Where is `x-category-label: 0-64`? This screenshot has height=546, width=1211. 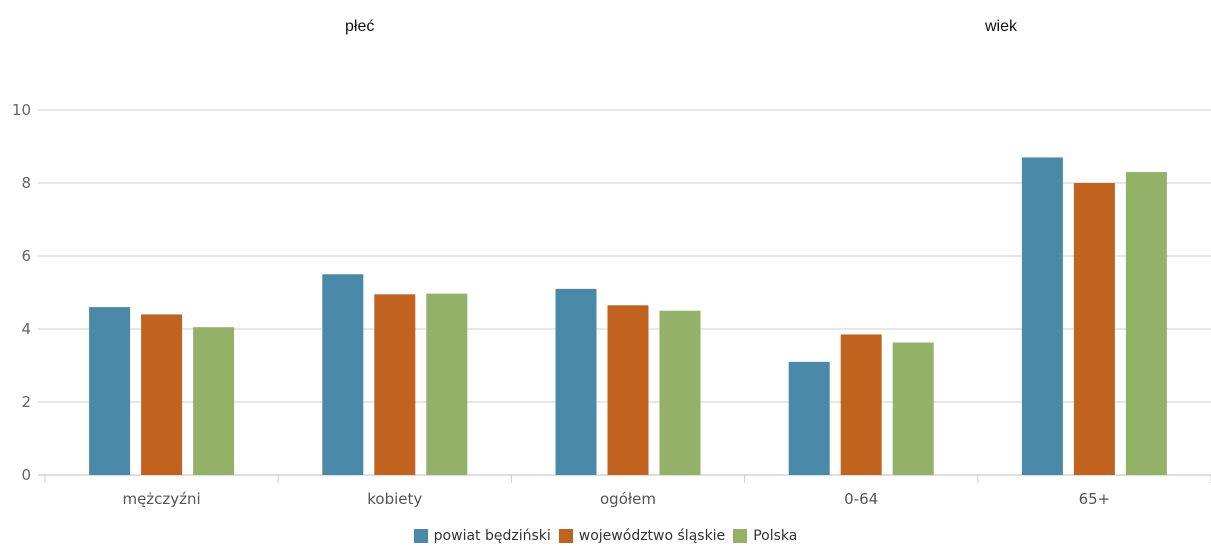
x-category-label: 0-64 is located at coordinates (861, 499).